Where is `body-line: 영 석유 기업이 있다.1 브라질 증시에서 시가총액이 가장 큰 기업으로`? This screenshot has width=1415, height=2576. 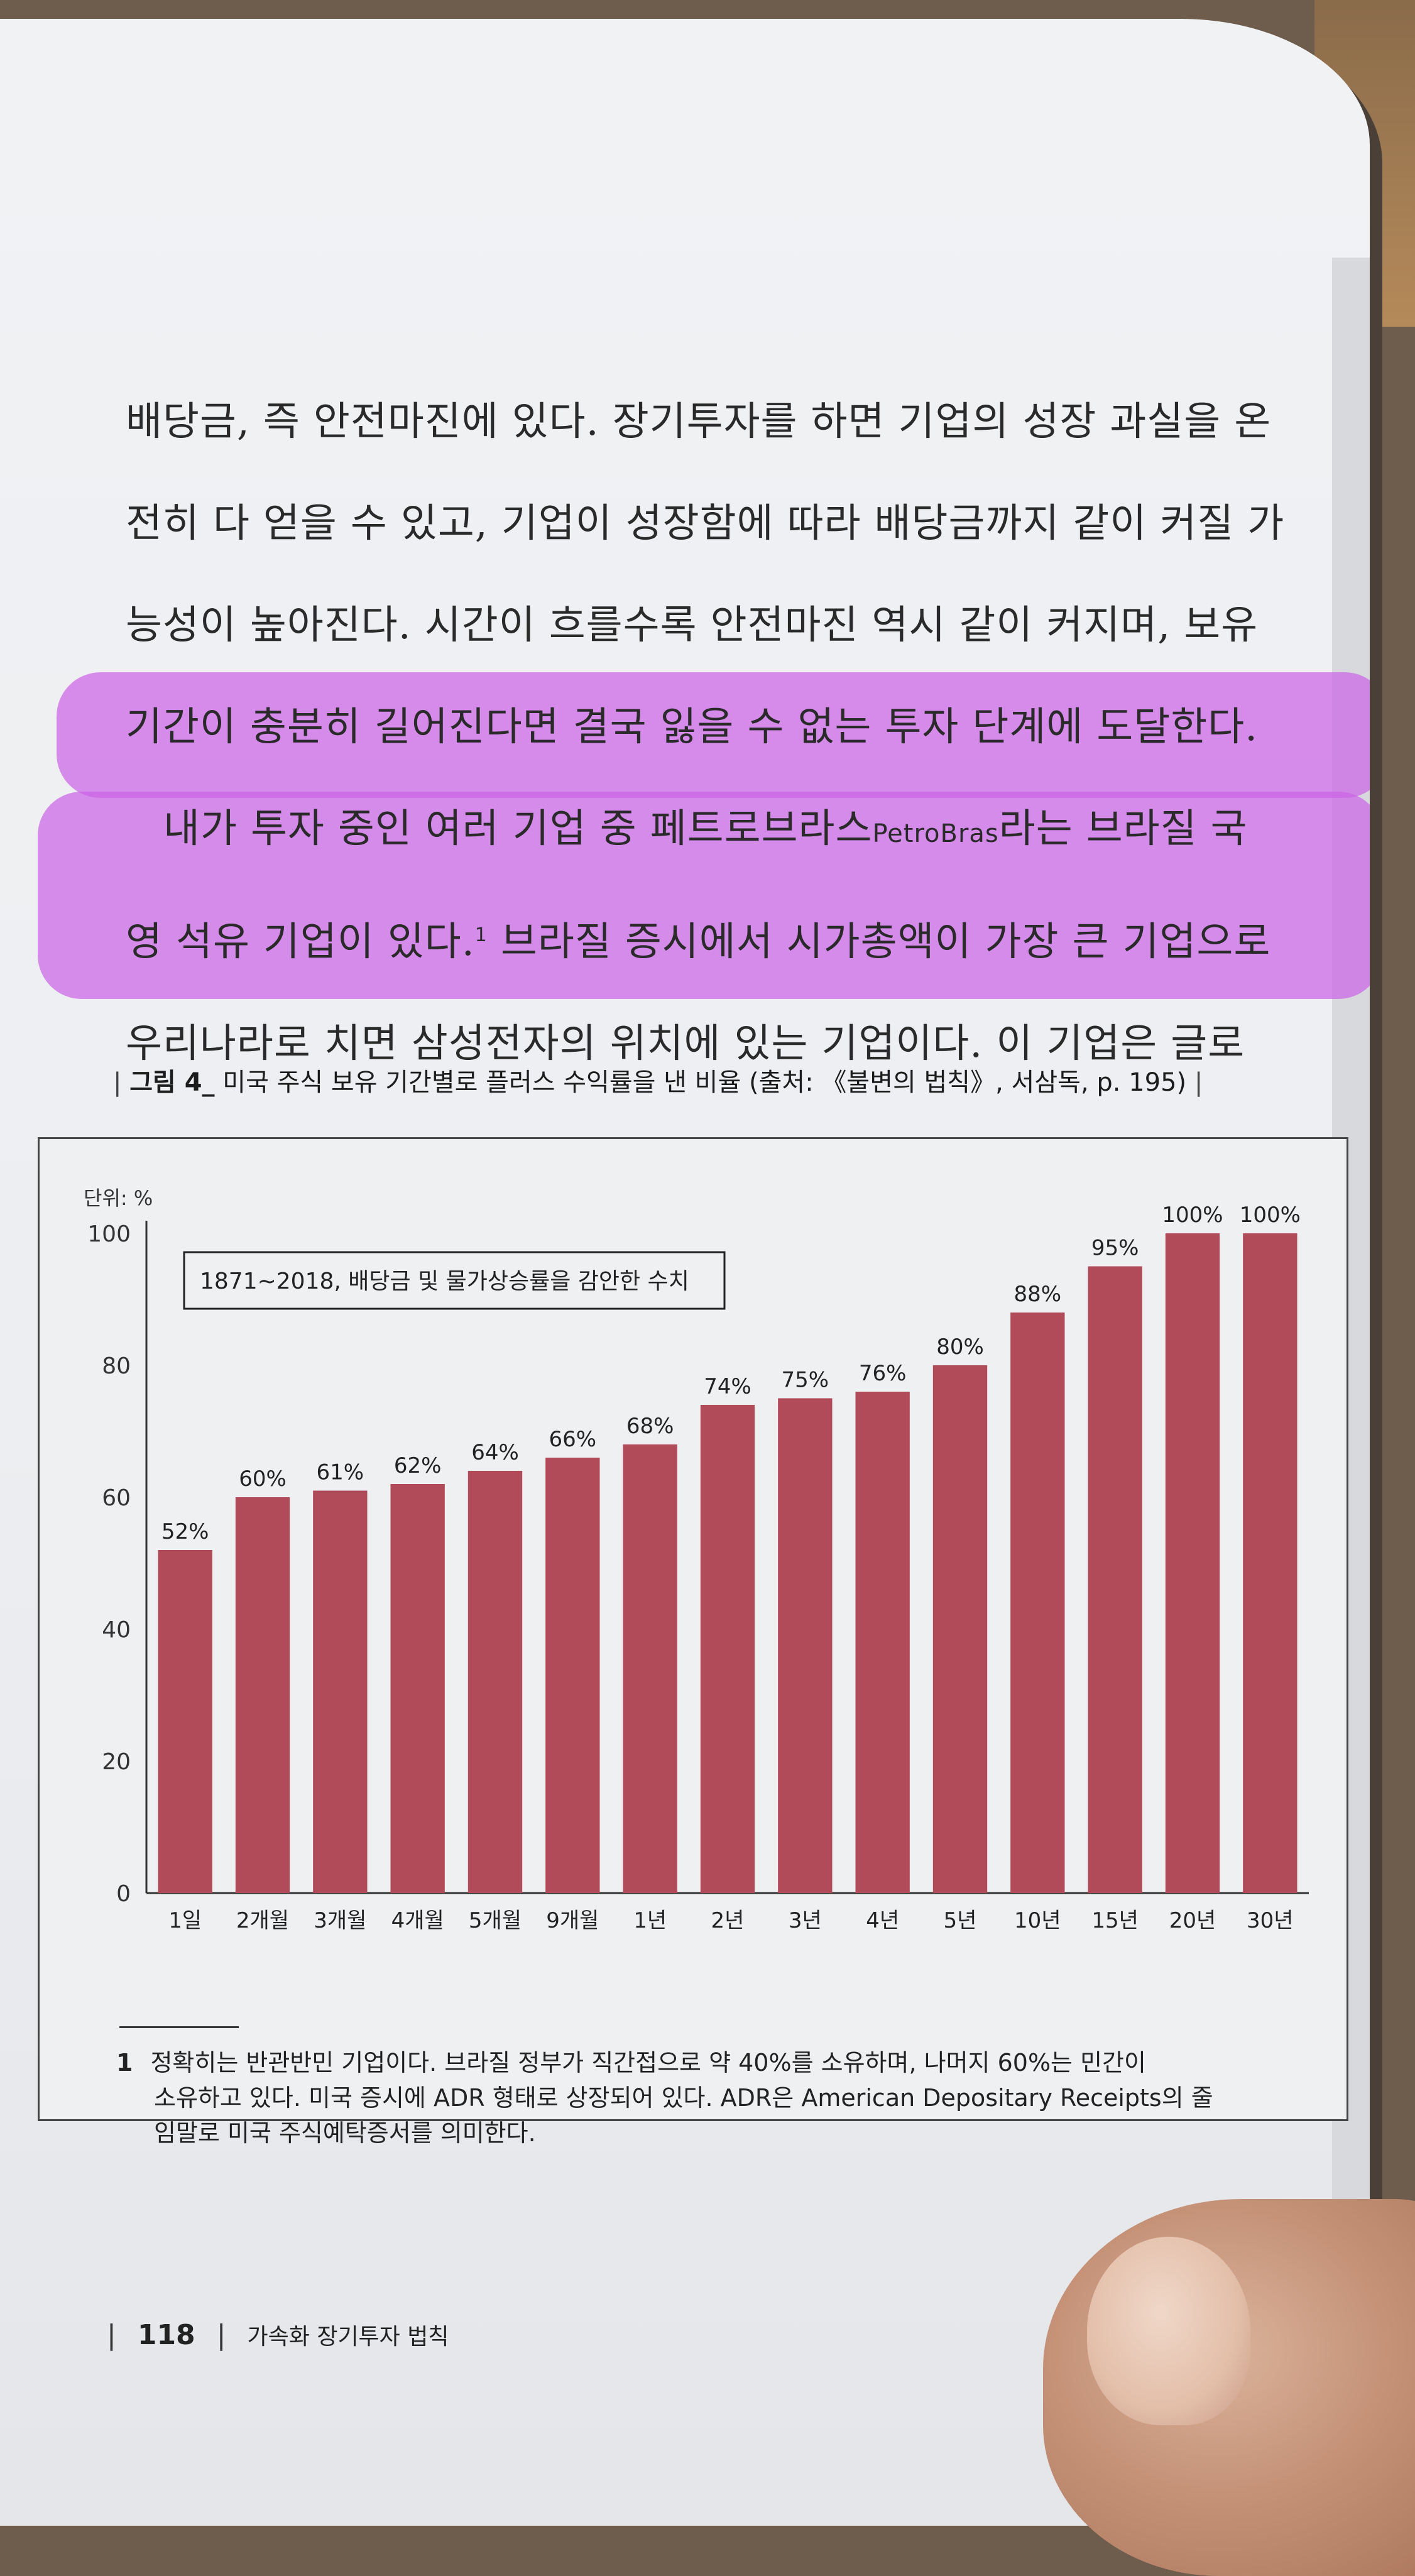 body-line: 영 석유 기업이 있다.1 브라질 증시에서 시가총액이 가장 큰 기업으로 is located at coordinates (716, 939).